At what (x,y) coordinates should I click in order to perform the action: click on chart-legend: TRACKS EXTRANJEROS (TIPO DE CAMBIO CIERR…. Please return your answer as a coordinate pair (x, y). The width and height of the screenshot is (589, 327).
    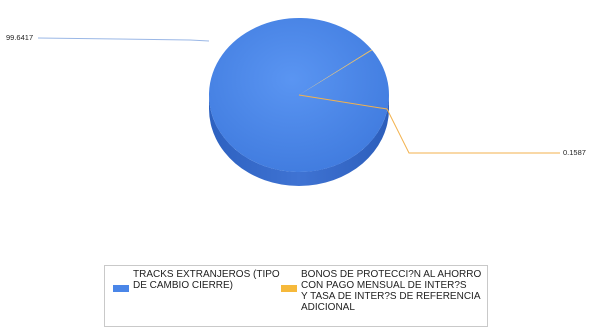
    Looking at the image, I should click on (296, 296).